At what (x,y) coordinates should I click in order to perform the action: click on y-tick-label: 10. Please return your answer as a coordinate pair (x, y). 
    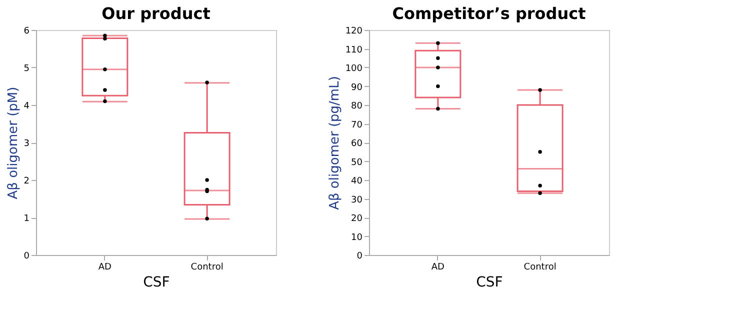
    Looking at the image, I should click on (357, 237).